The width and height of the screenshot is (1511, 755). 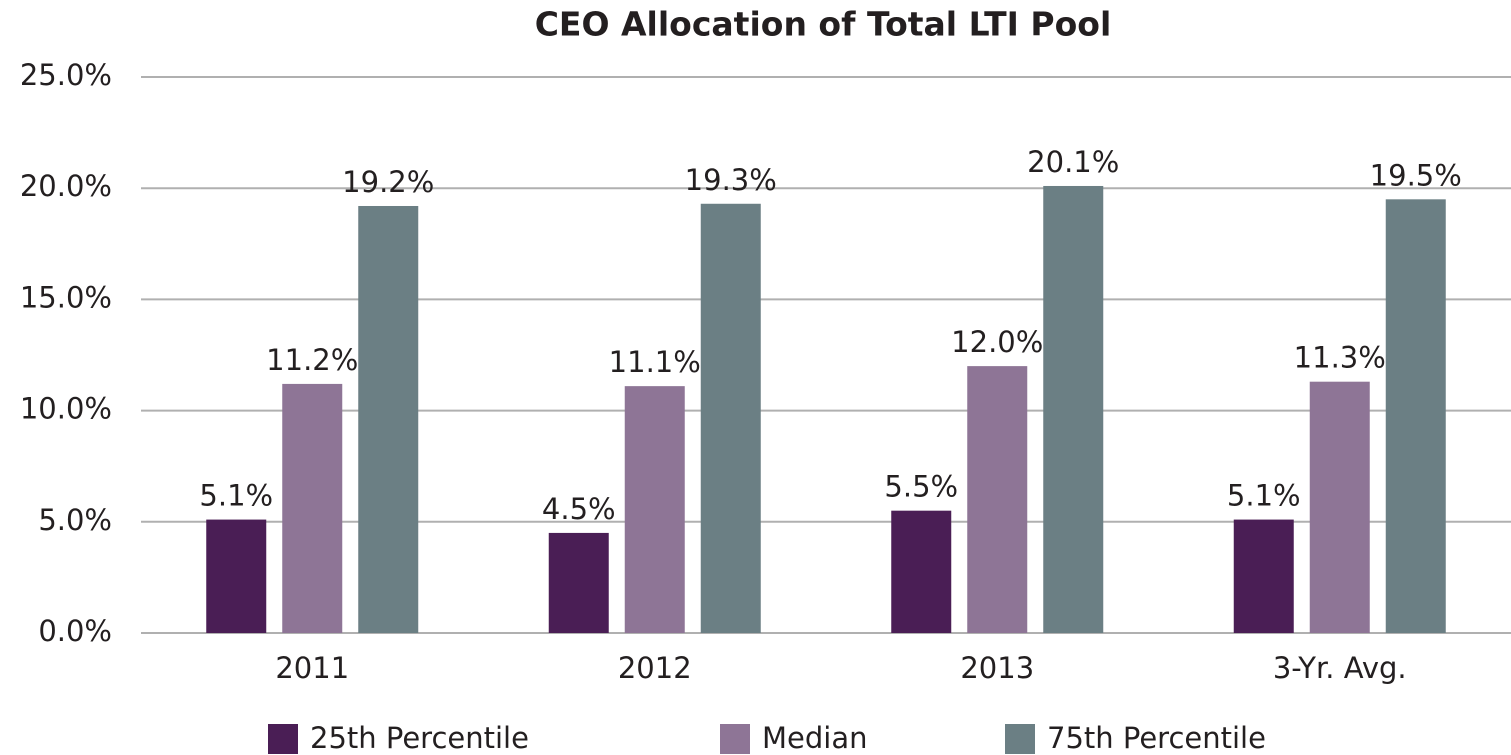 I want to click on data-label: 4.5%, so click(x=579, y=509).